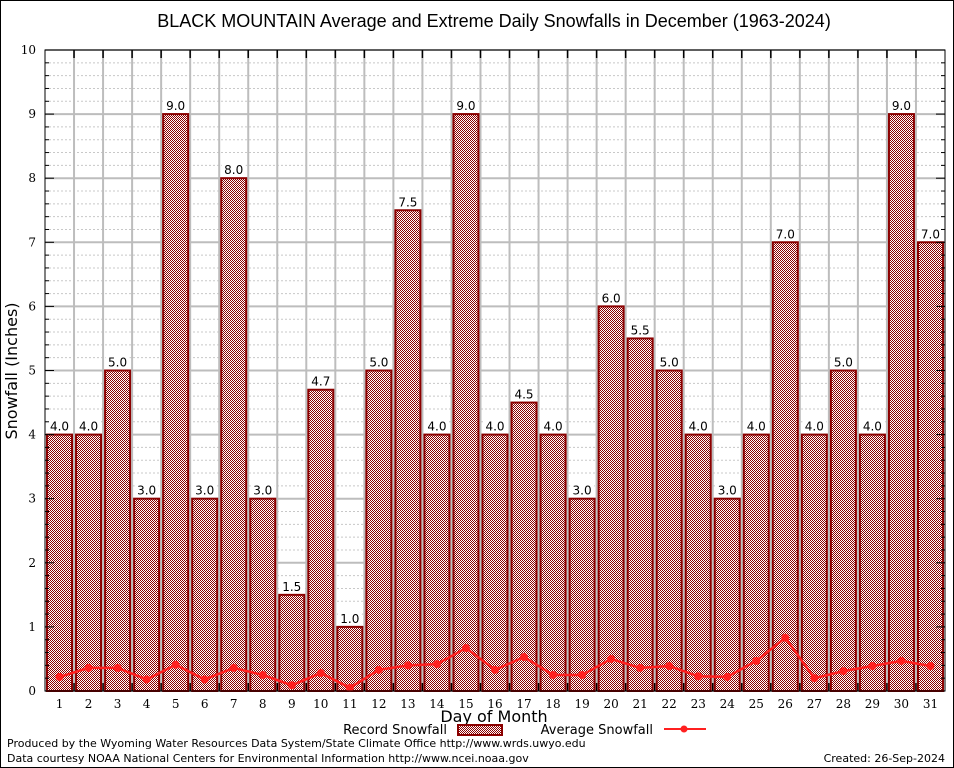 This screenshot has width=954, height=768. What do you see at coordinates (814, 704) in the screenshot?
I see `x-tick-label: 27` at bounding box center [814, 704].